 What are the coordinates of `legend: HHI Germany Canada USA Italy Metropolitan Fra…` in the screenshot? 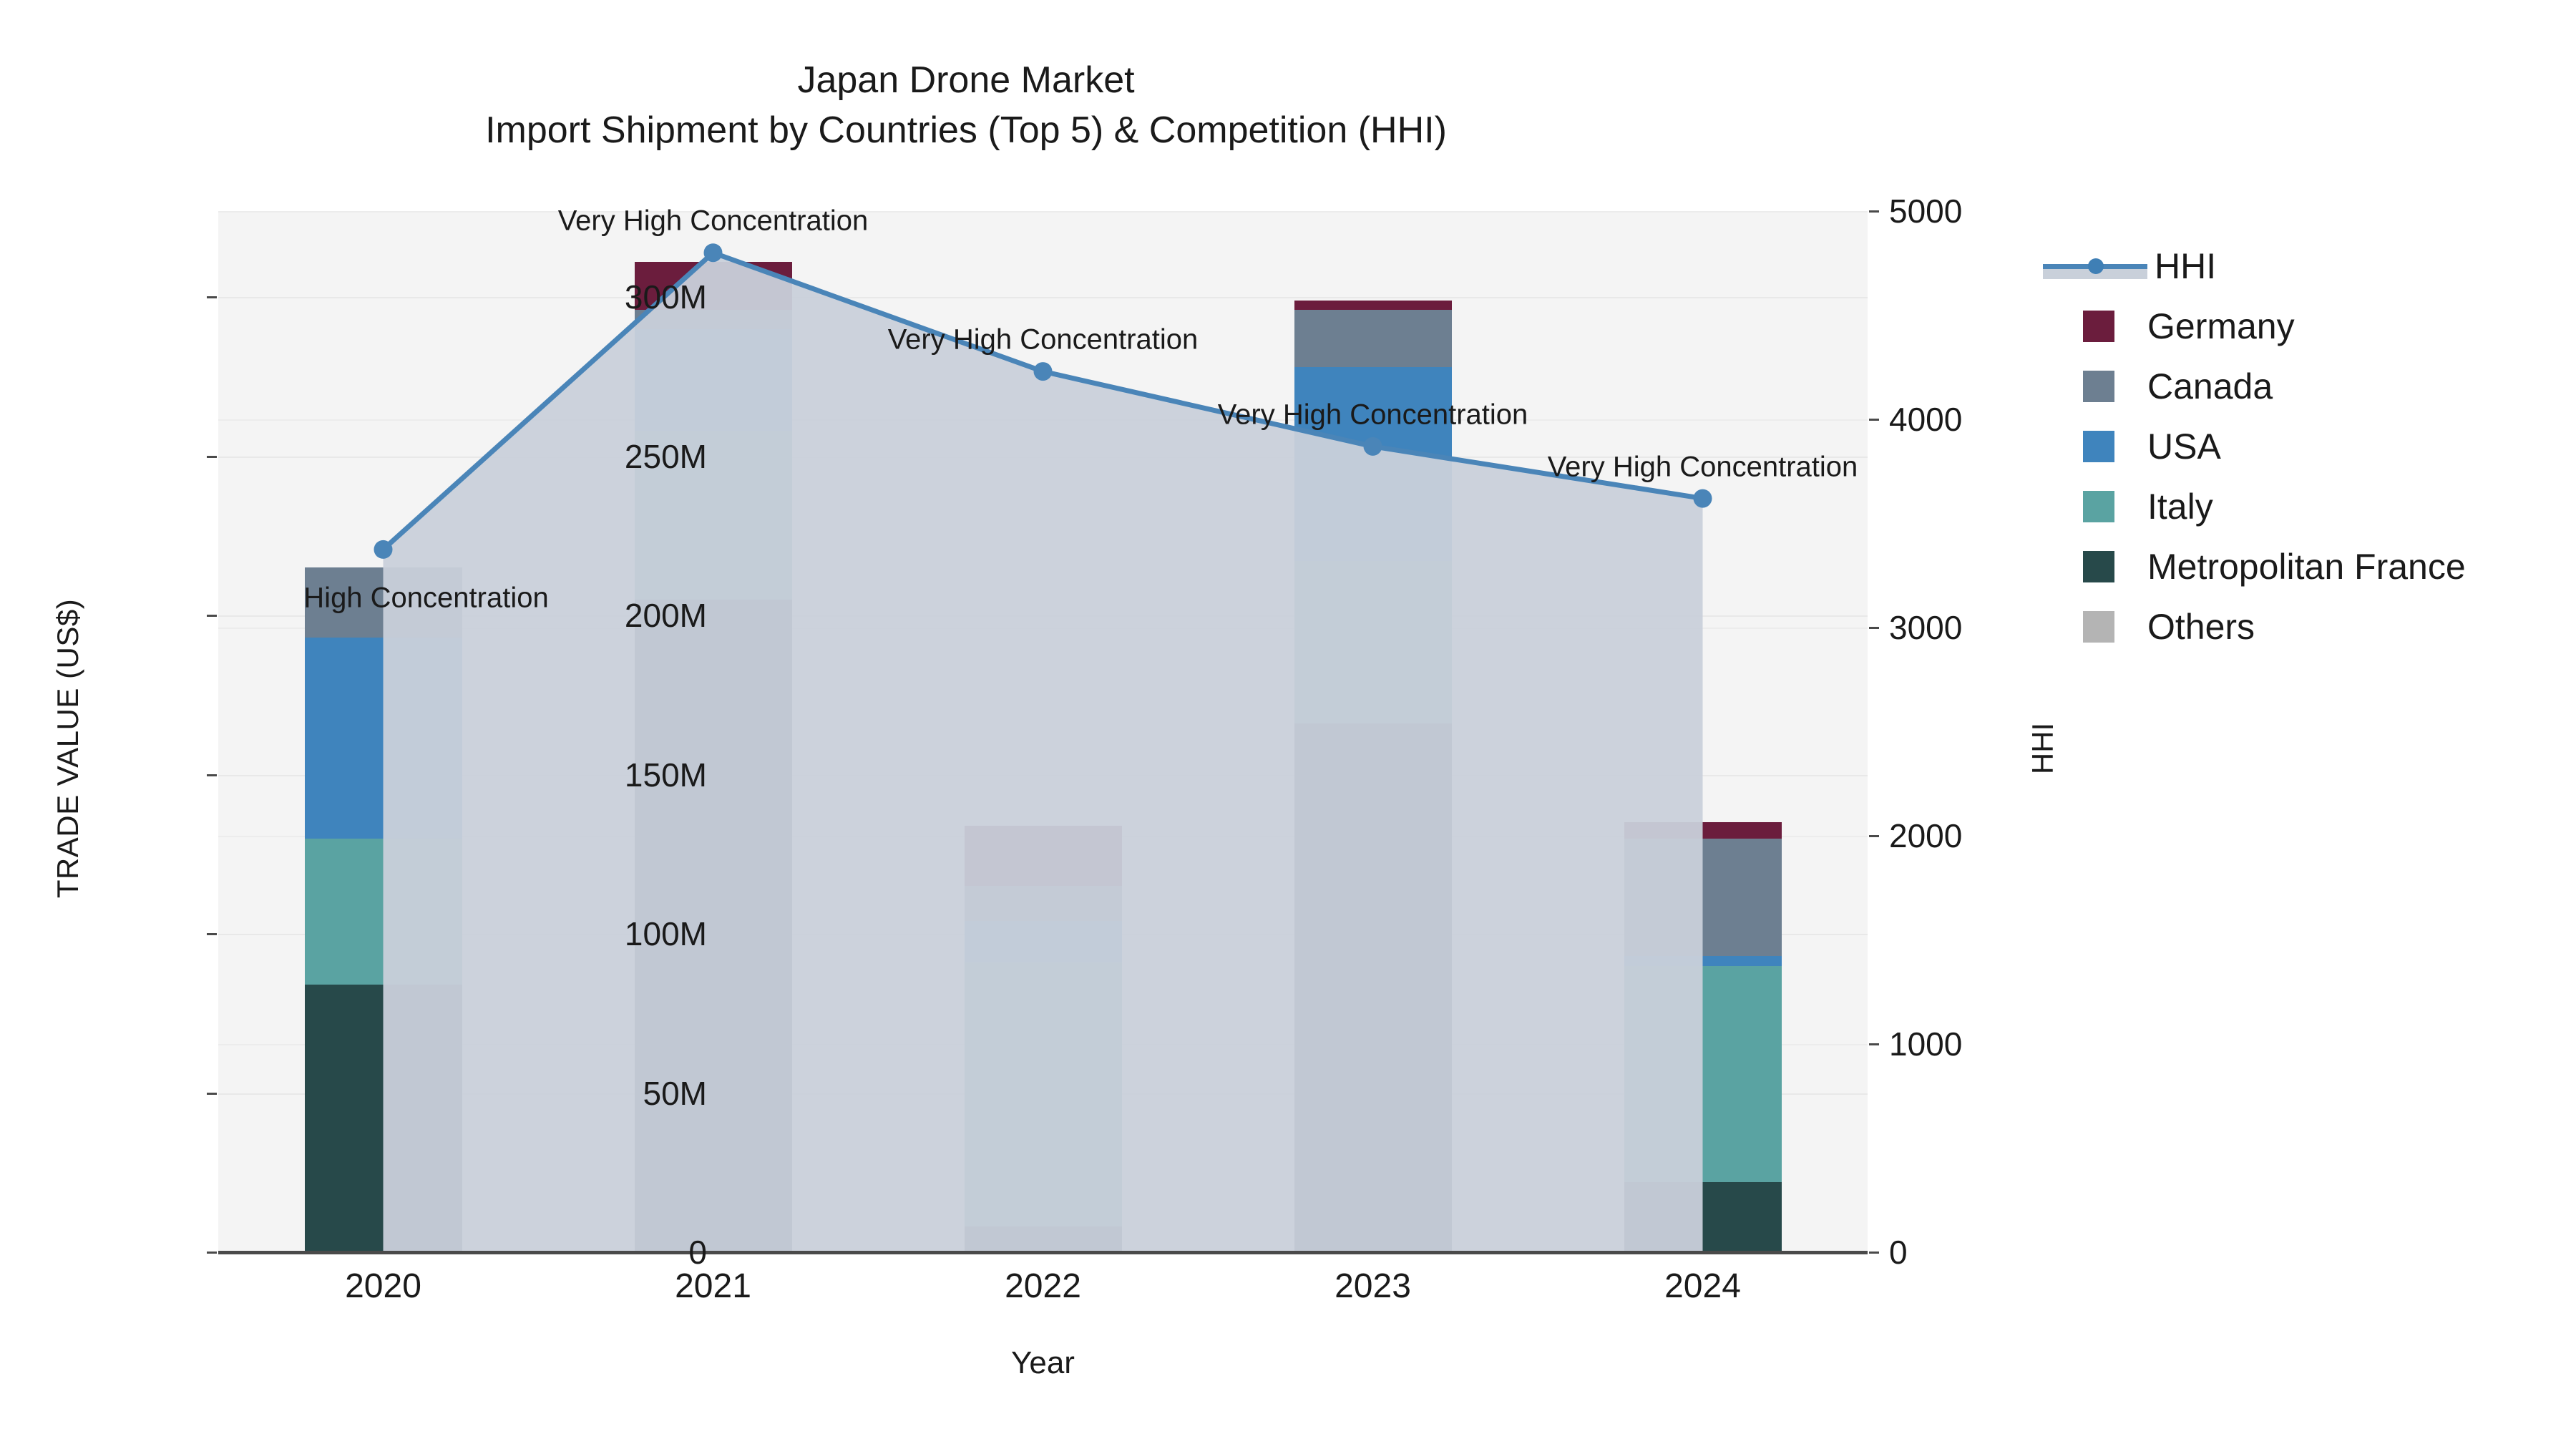 It's located at (2300, 446).